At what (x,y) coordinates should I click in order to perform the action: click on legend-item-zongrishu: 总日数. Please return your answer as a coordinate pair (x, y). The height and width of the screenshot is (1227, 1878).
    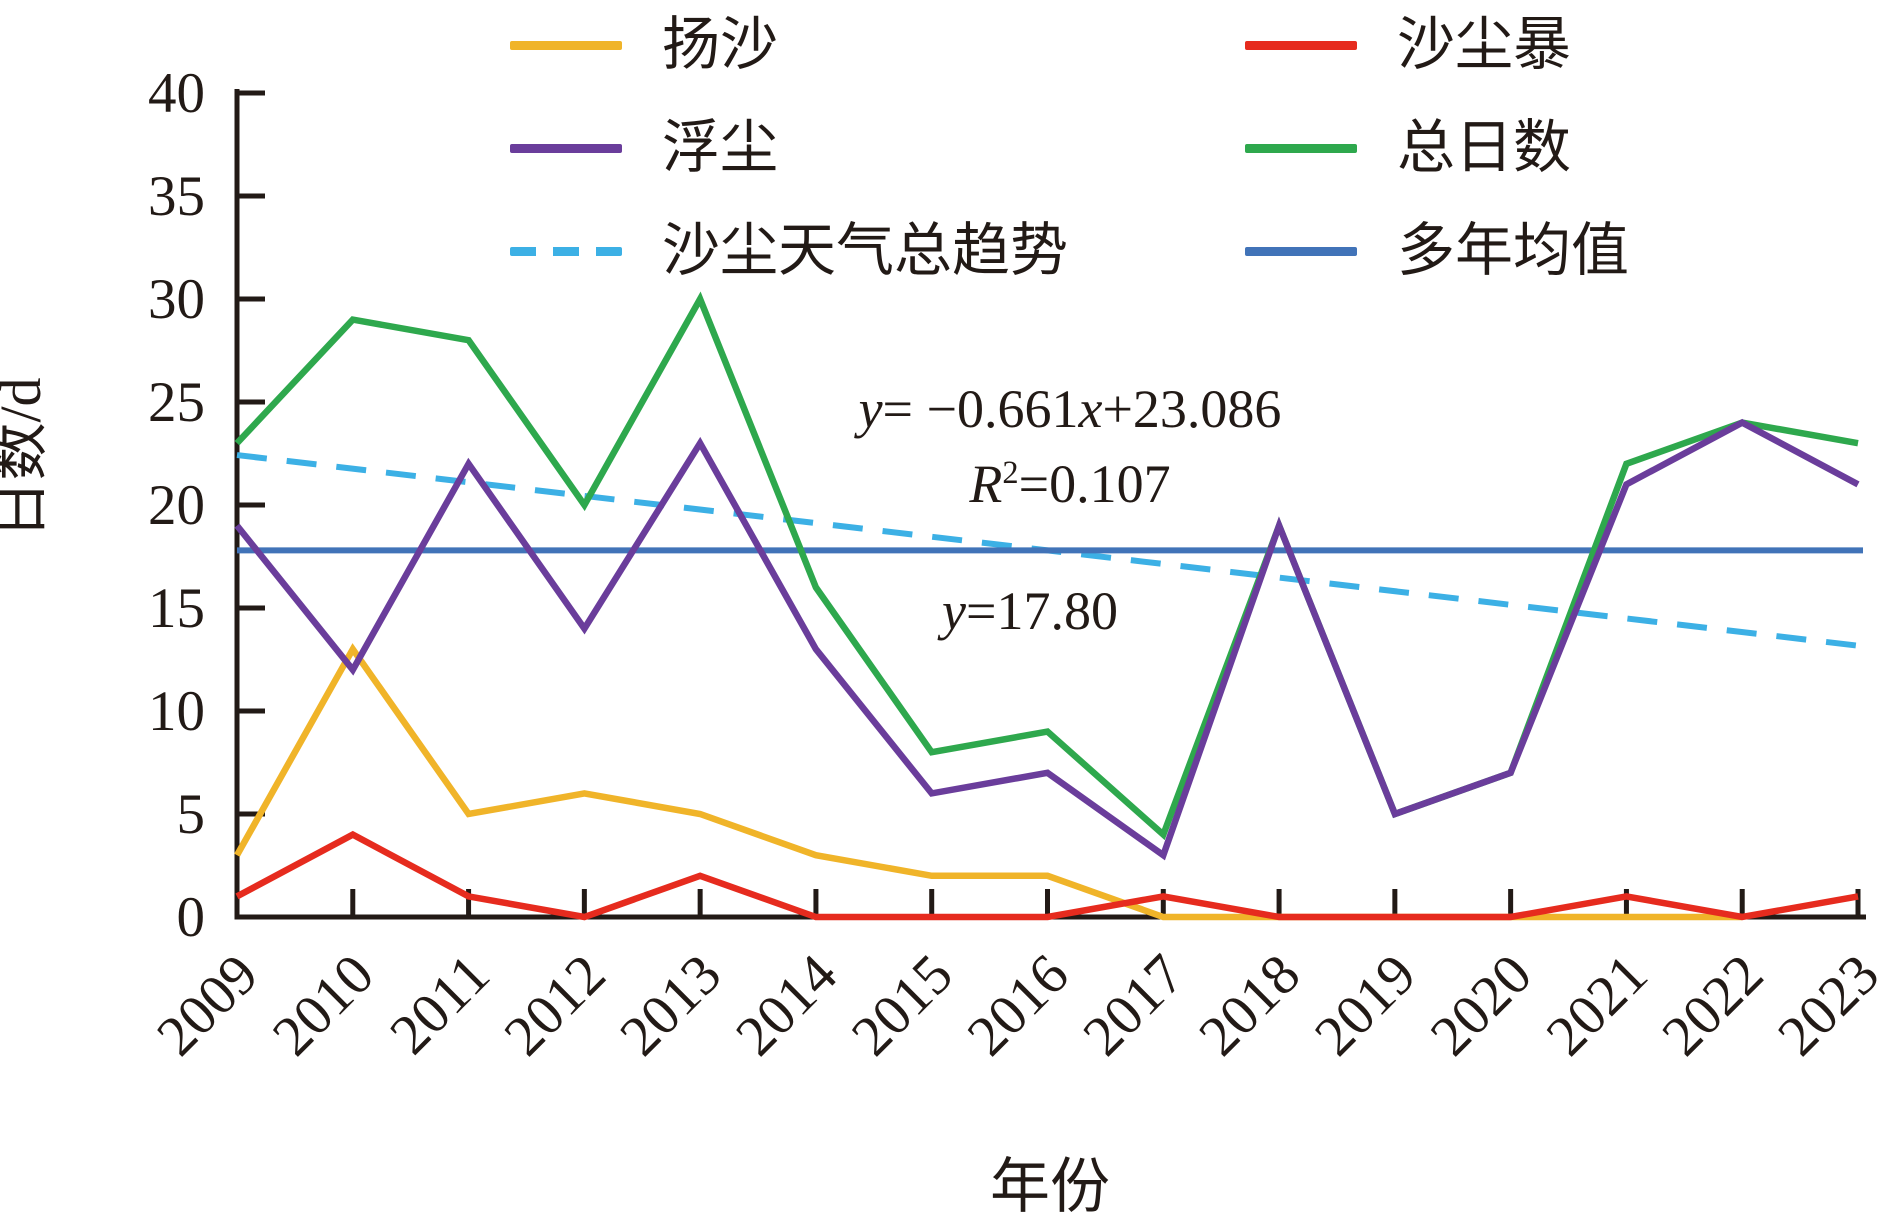
    Looking at the image, I should click on (1437, 148).